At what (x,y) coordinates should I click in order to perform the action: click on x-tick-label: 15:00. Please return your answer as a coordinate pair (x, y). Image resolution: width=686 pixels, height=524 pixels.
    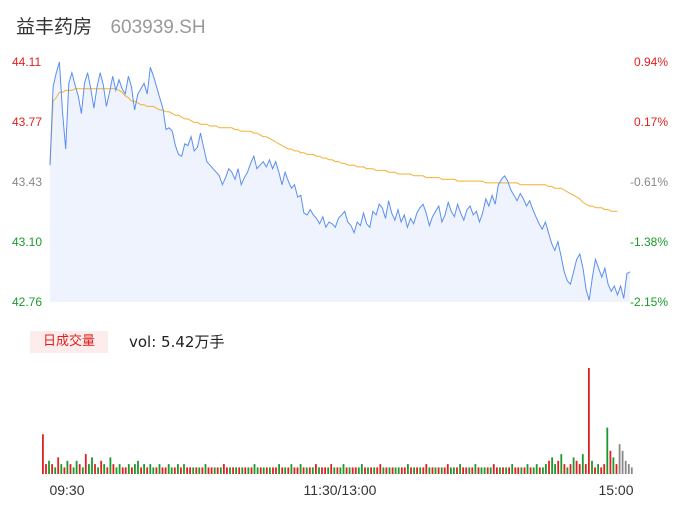
    Looking at the image, I should click on (615, 490).